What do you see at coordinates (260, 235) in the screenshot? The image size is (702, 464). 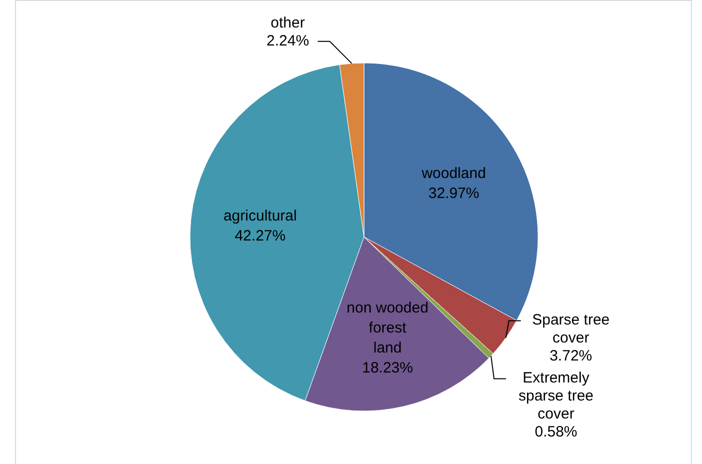 I see `data-label: 42.27%` at bounding box center [260, 235].